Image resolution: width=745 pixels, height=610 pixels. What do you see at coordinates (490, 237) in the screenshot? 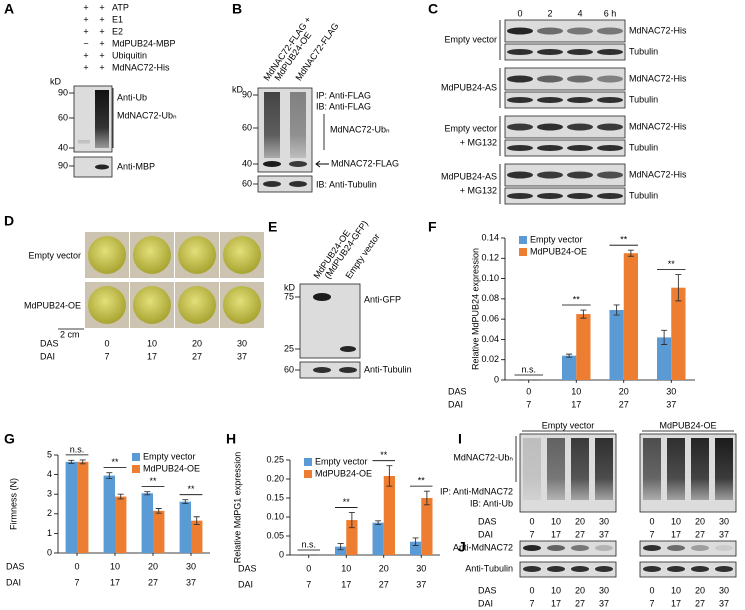
I see `y-tick-label: 0.14` at bounding box center [490, 237].